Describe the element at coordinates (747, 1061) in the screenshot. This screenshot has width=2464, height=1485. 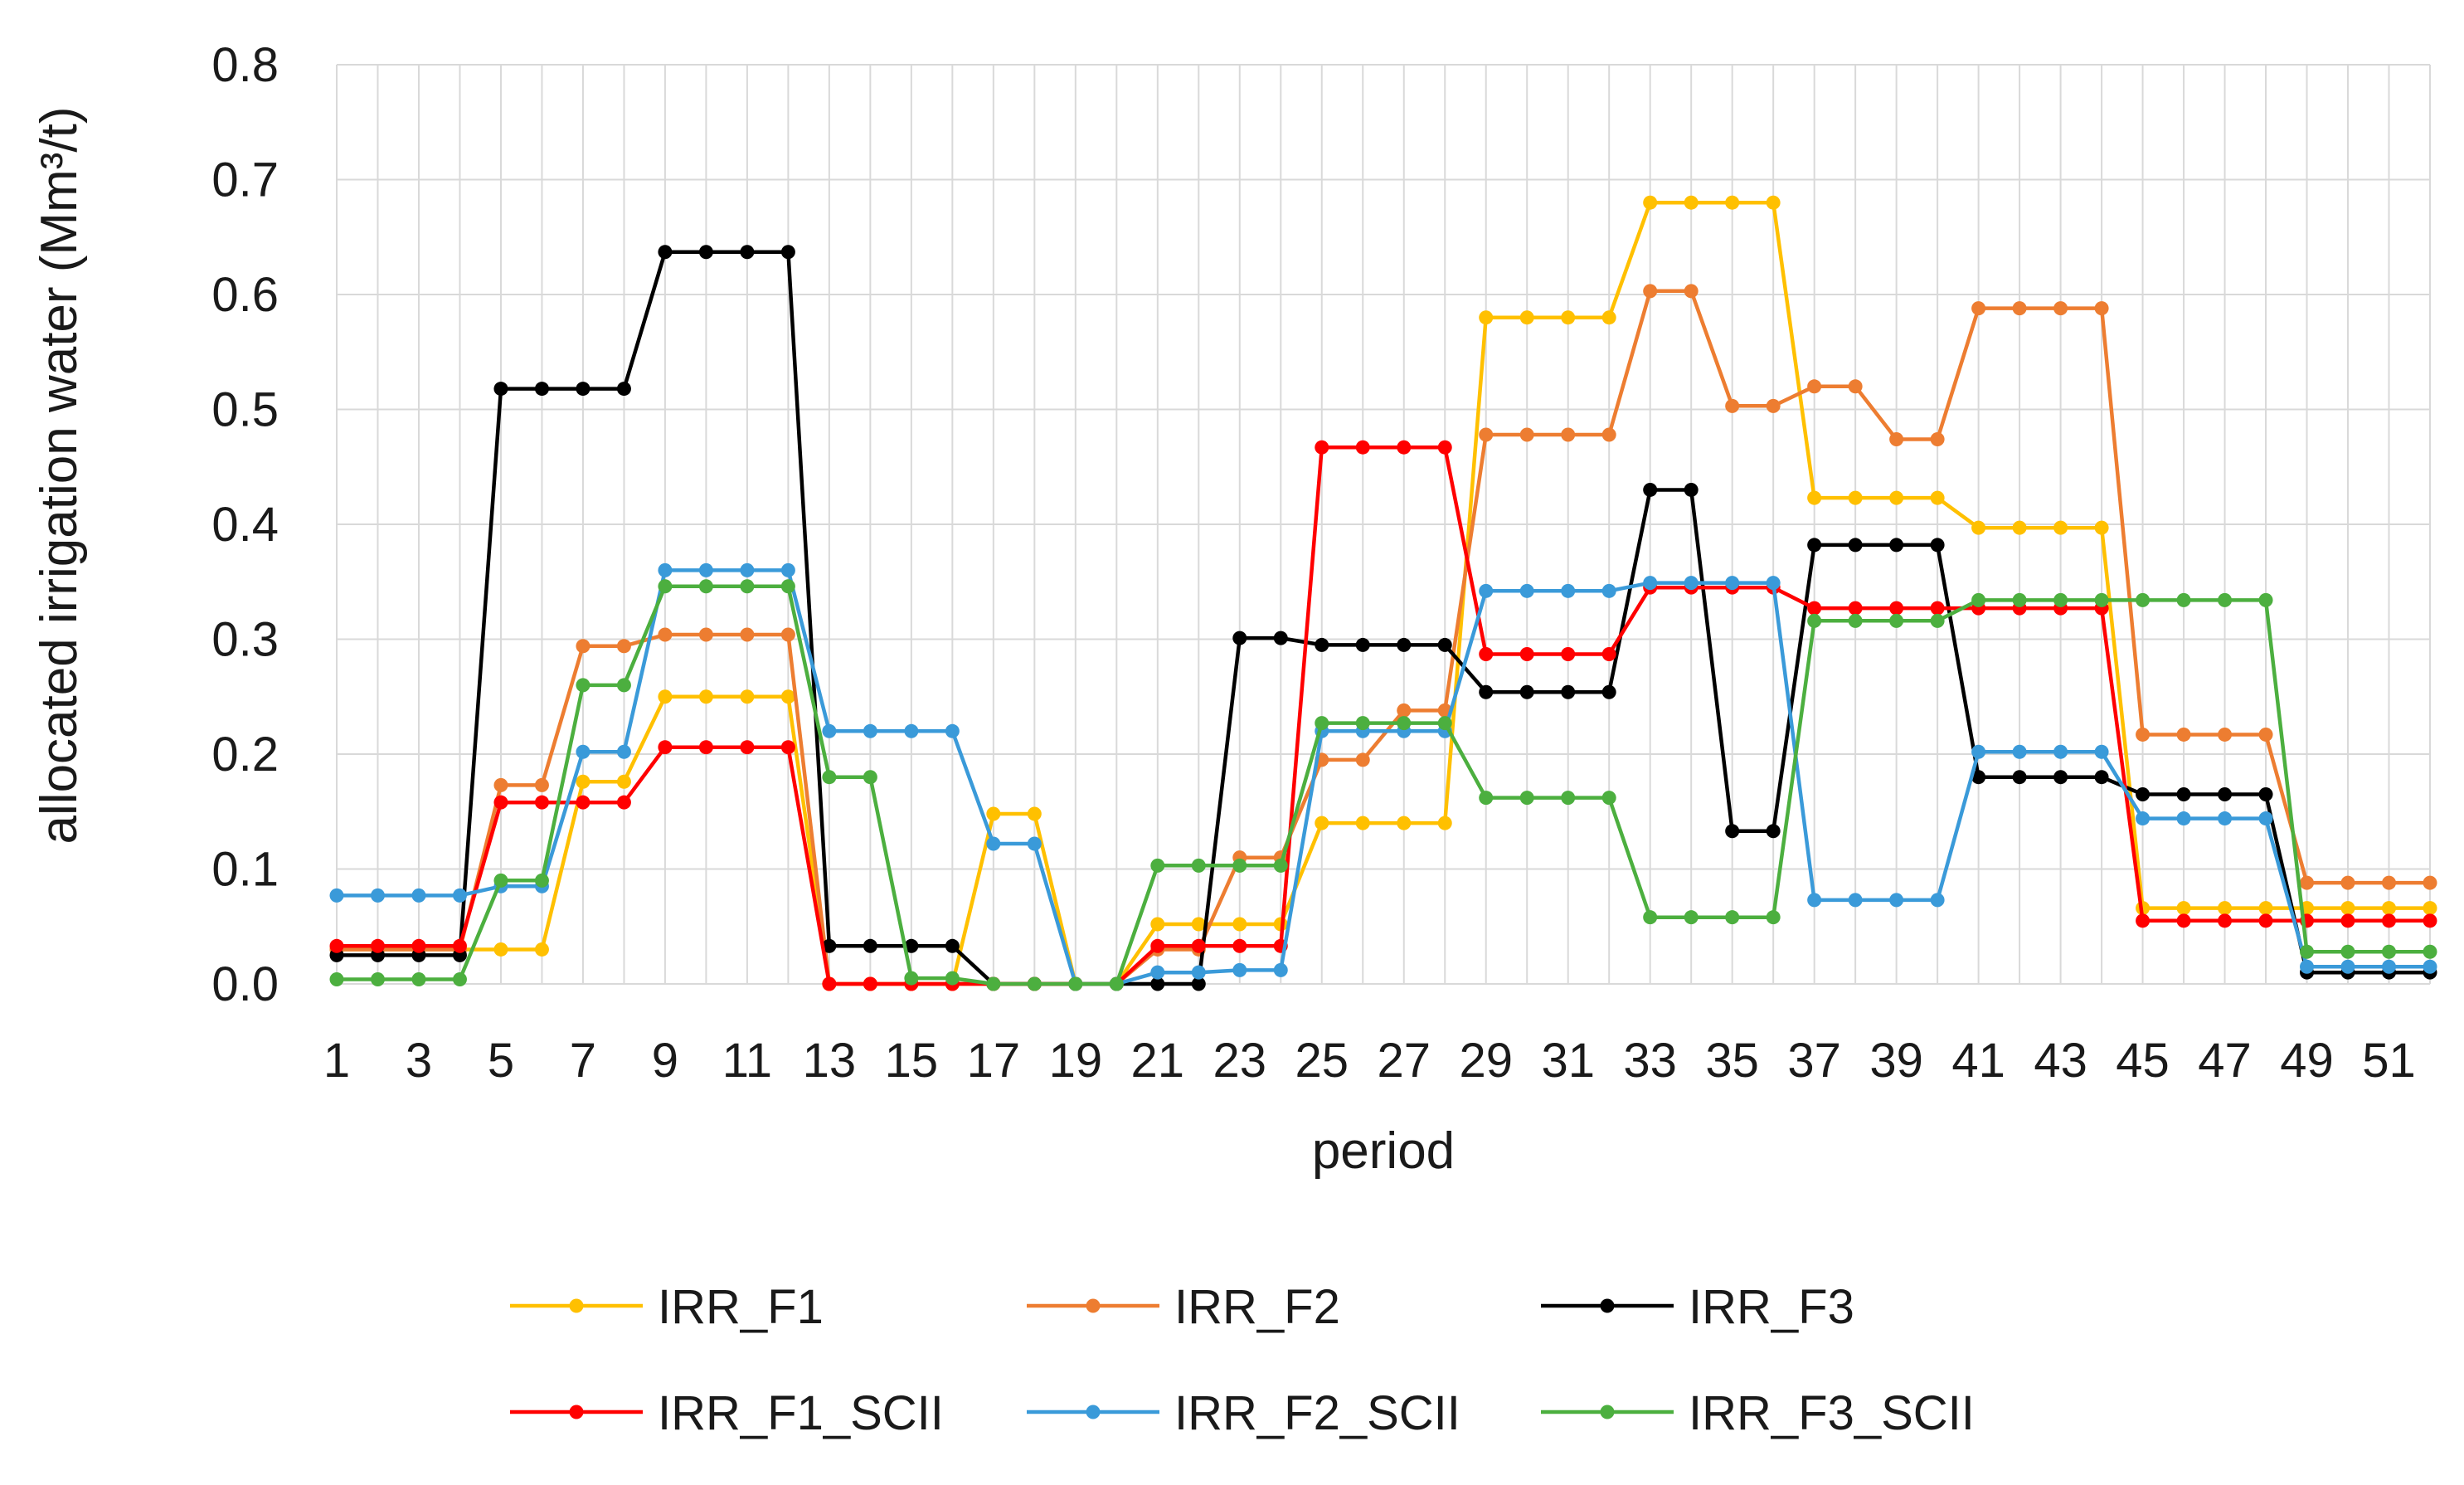
I see `x-tick-label: 11` at that location.